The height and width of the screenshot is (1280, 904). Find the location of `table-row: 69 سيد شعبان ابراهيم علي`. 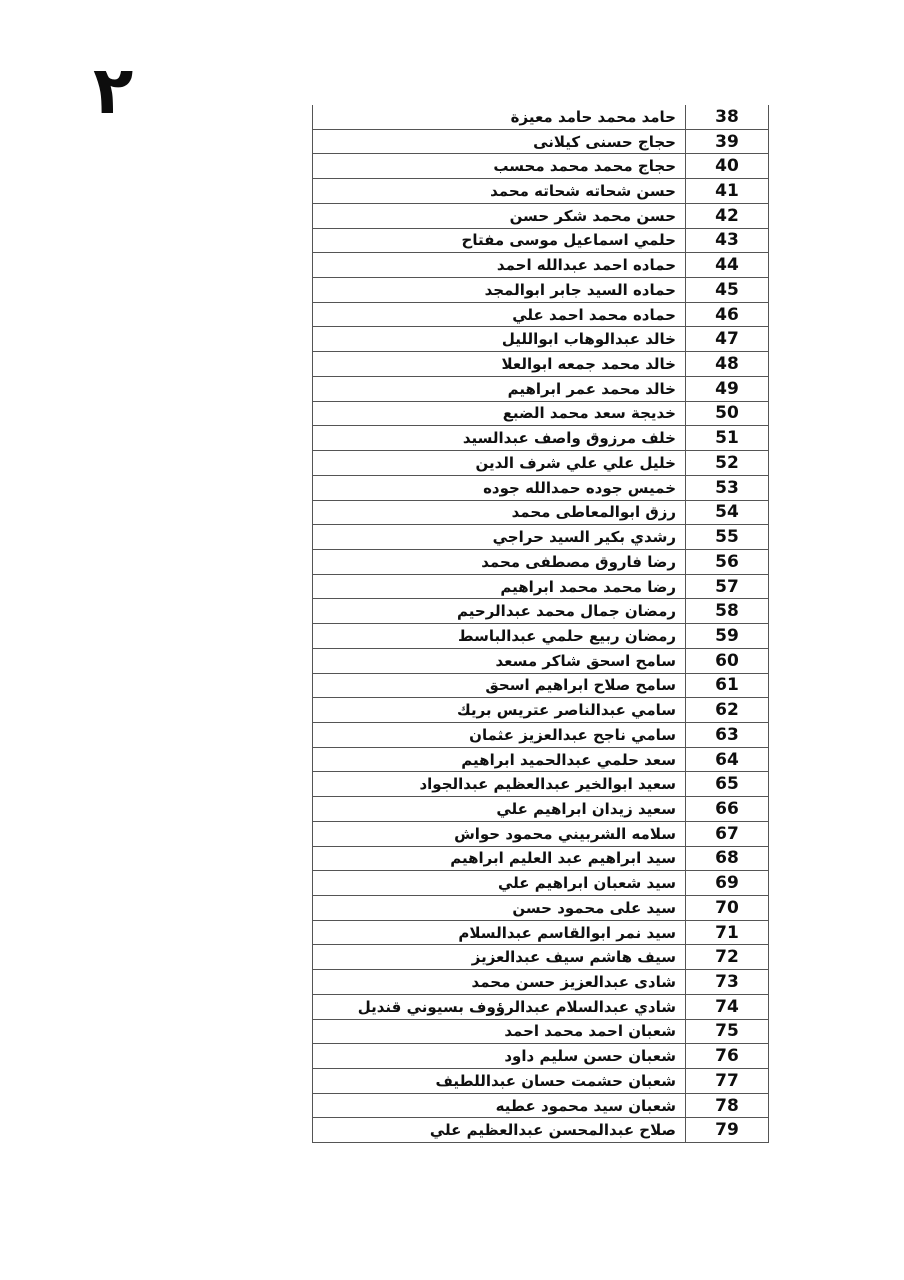

table-row: 69 سيد شعبان ابراهيم علي is located at coordinates (540, 883).